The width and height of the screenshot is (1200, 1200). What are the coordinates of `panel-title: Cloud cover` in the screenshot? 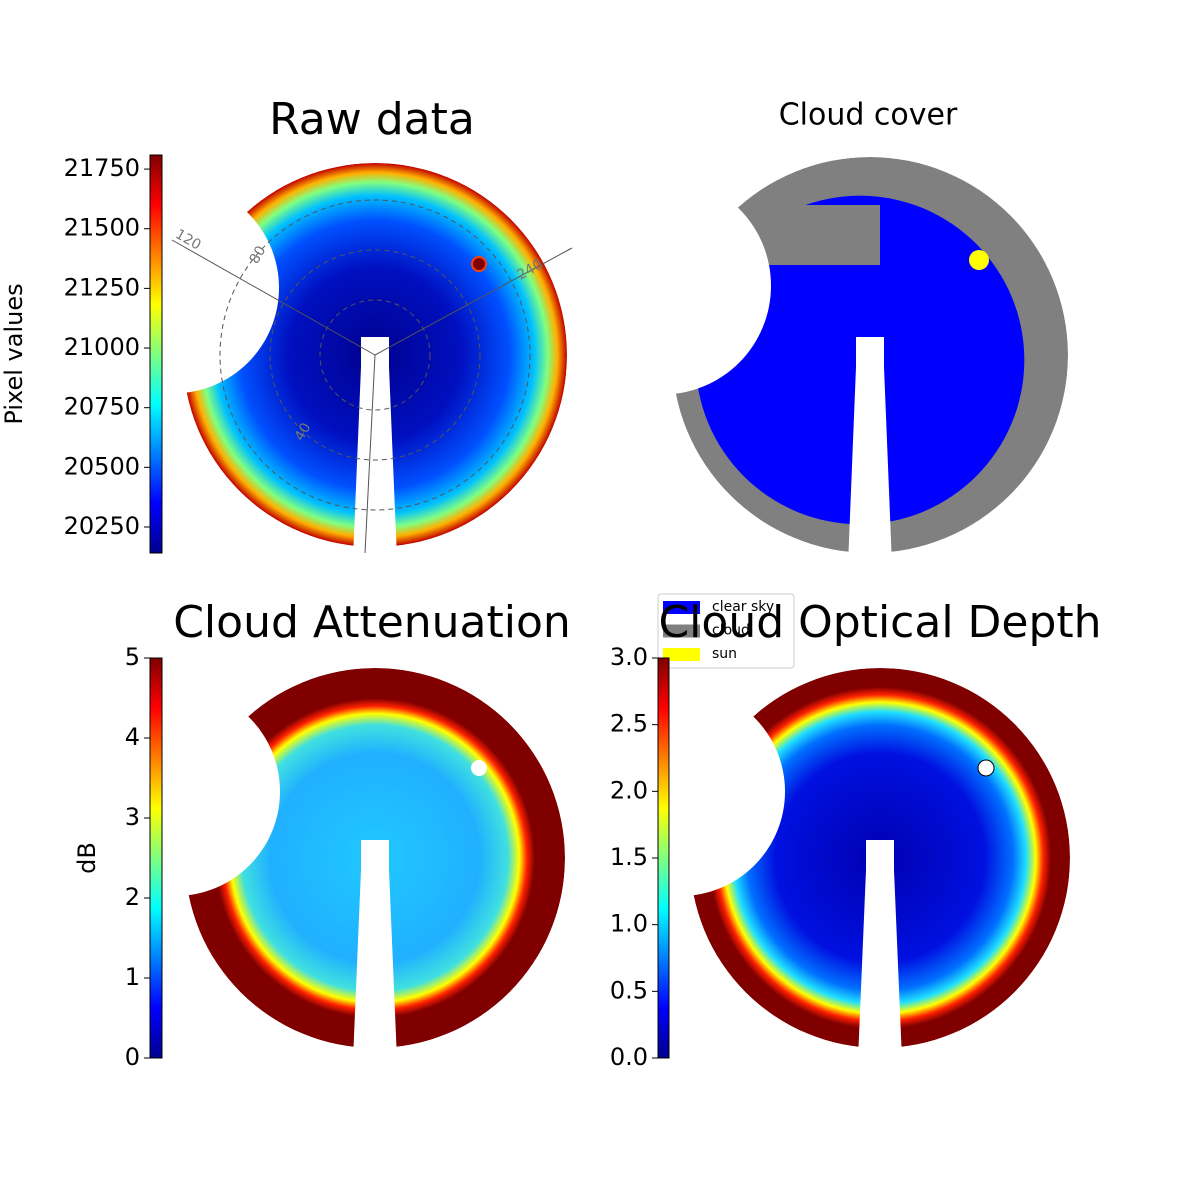 It's located at (868, 115).